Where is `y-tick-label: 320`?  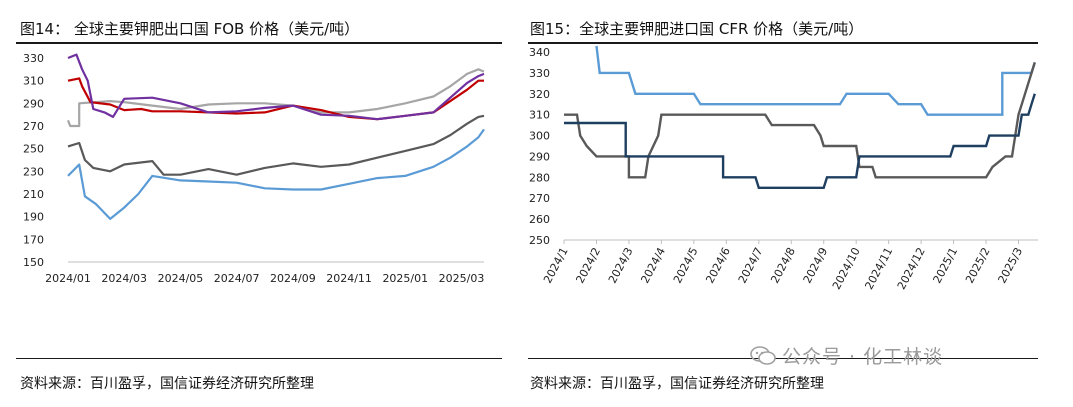
y-tick-label: 320 is located at coordinates (539, 94).